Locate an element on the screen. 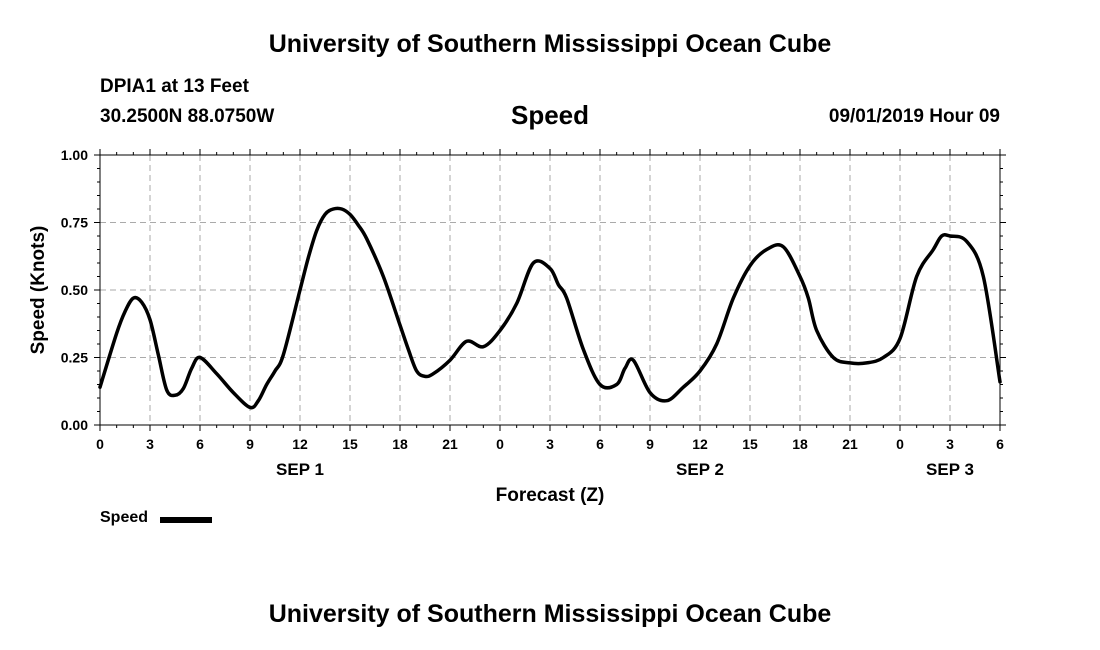 The height and width of the screenshot is (650, 1100). y-tick-label: 0.75 is located at coordinates (74, 223).